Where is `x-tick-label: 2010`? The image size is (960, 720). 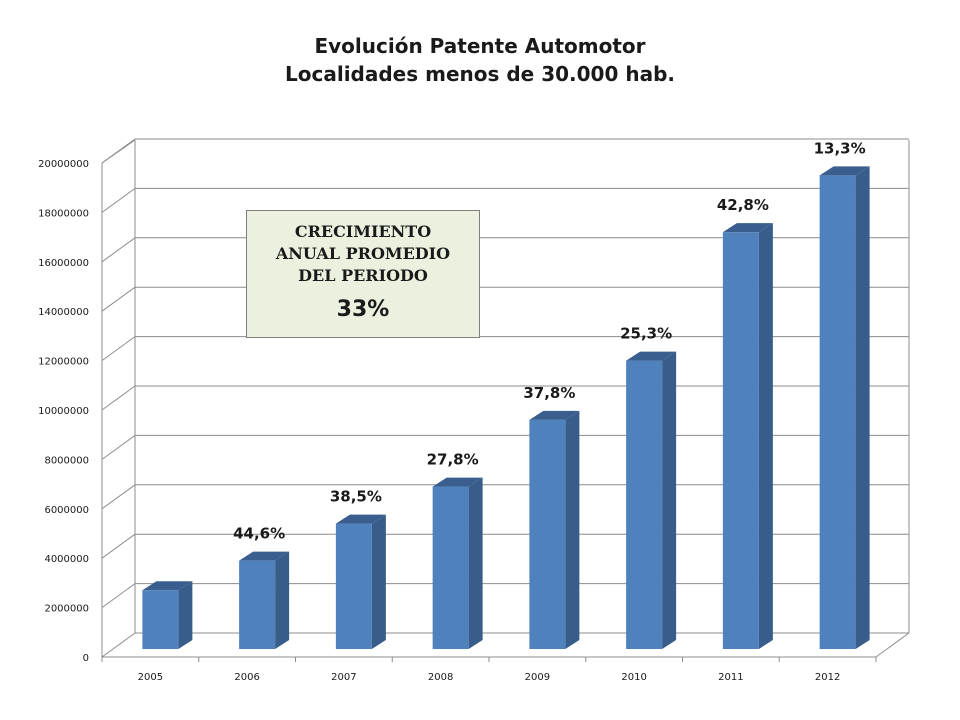 x-tick-label: 2010 is located at coordinates (633, 677).